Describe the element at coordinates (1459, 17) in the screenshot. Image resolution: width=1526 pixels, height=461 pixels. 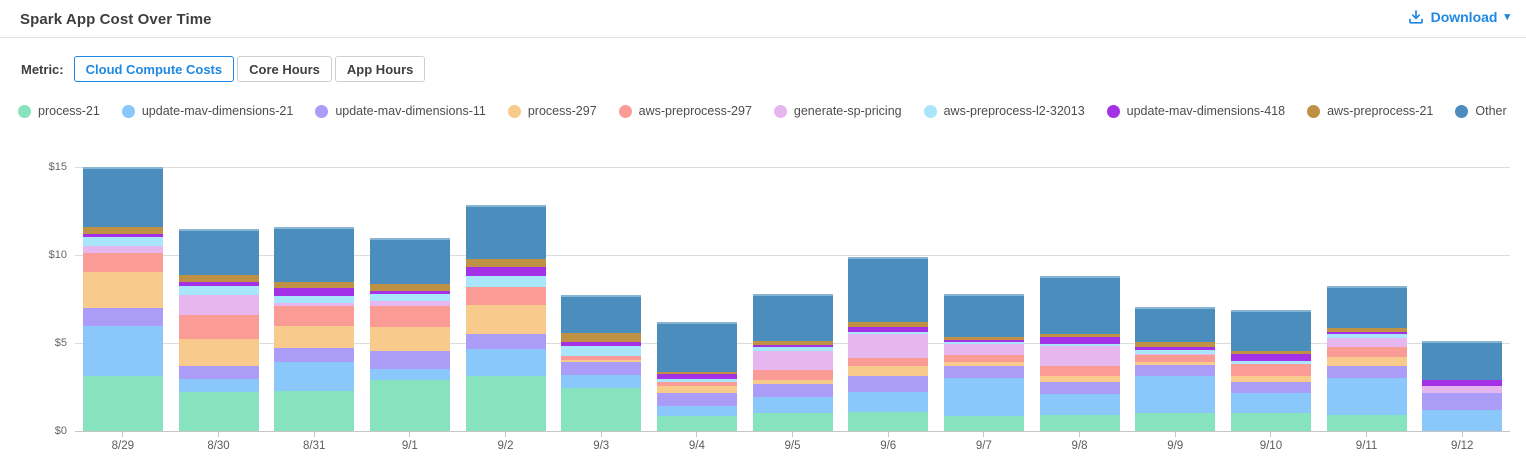
I see `download-button: Download ▾` at that location.